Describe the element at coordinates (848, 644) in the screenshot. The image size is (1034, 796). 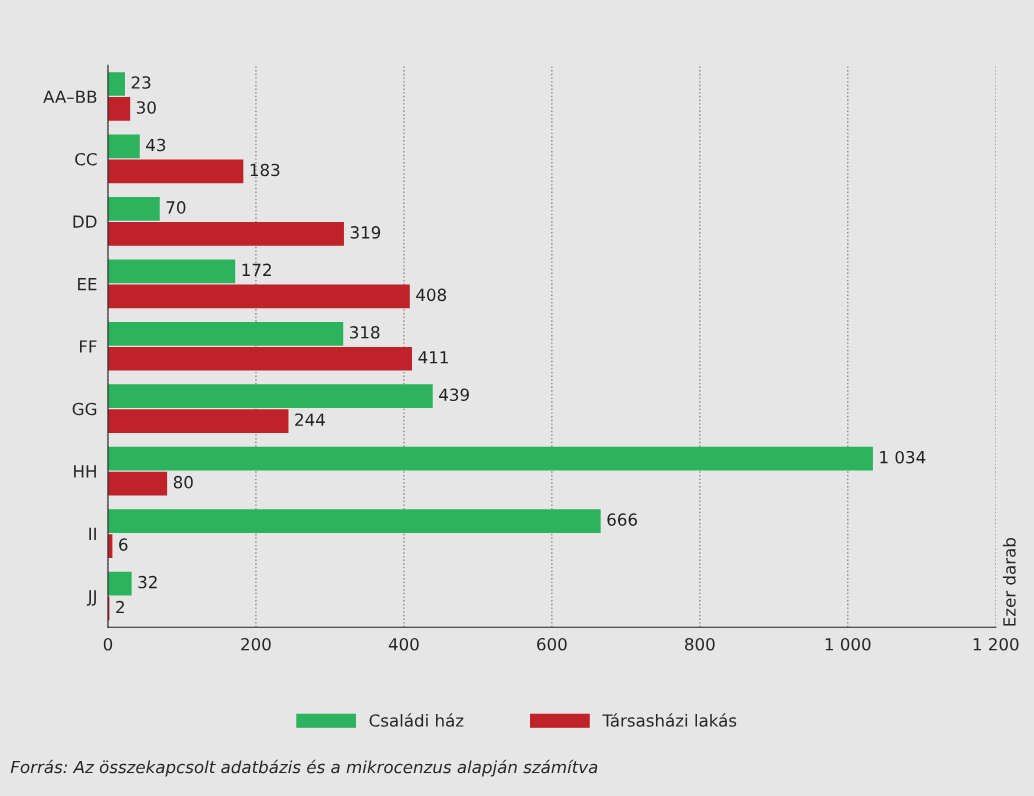
I see `x-tick-label: 1 000` at that location.